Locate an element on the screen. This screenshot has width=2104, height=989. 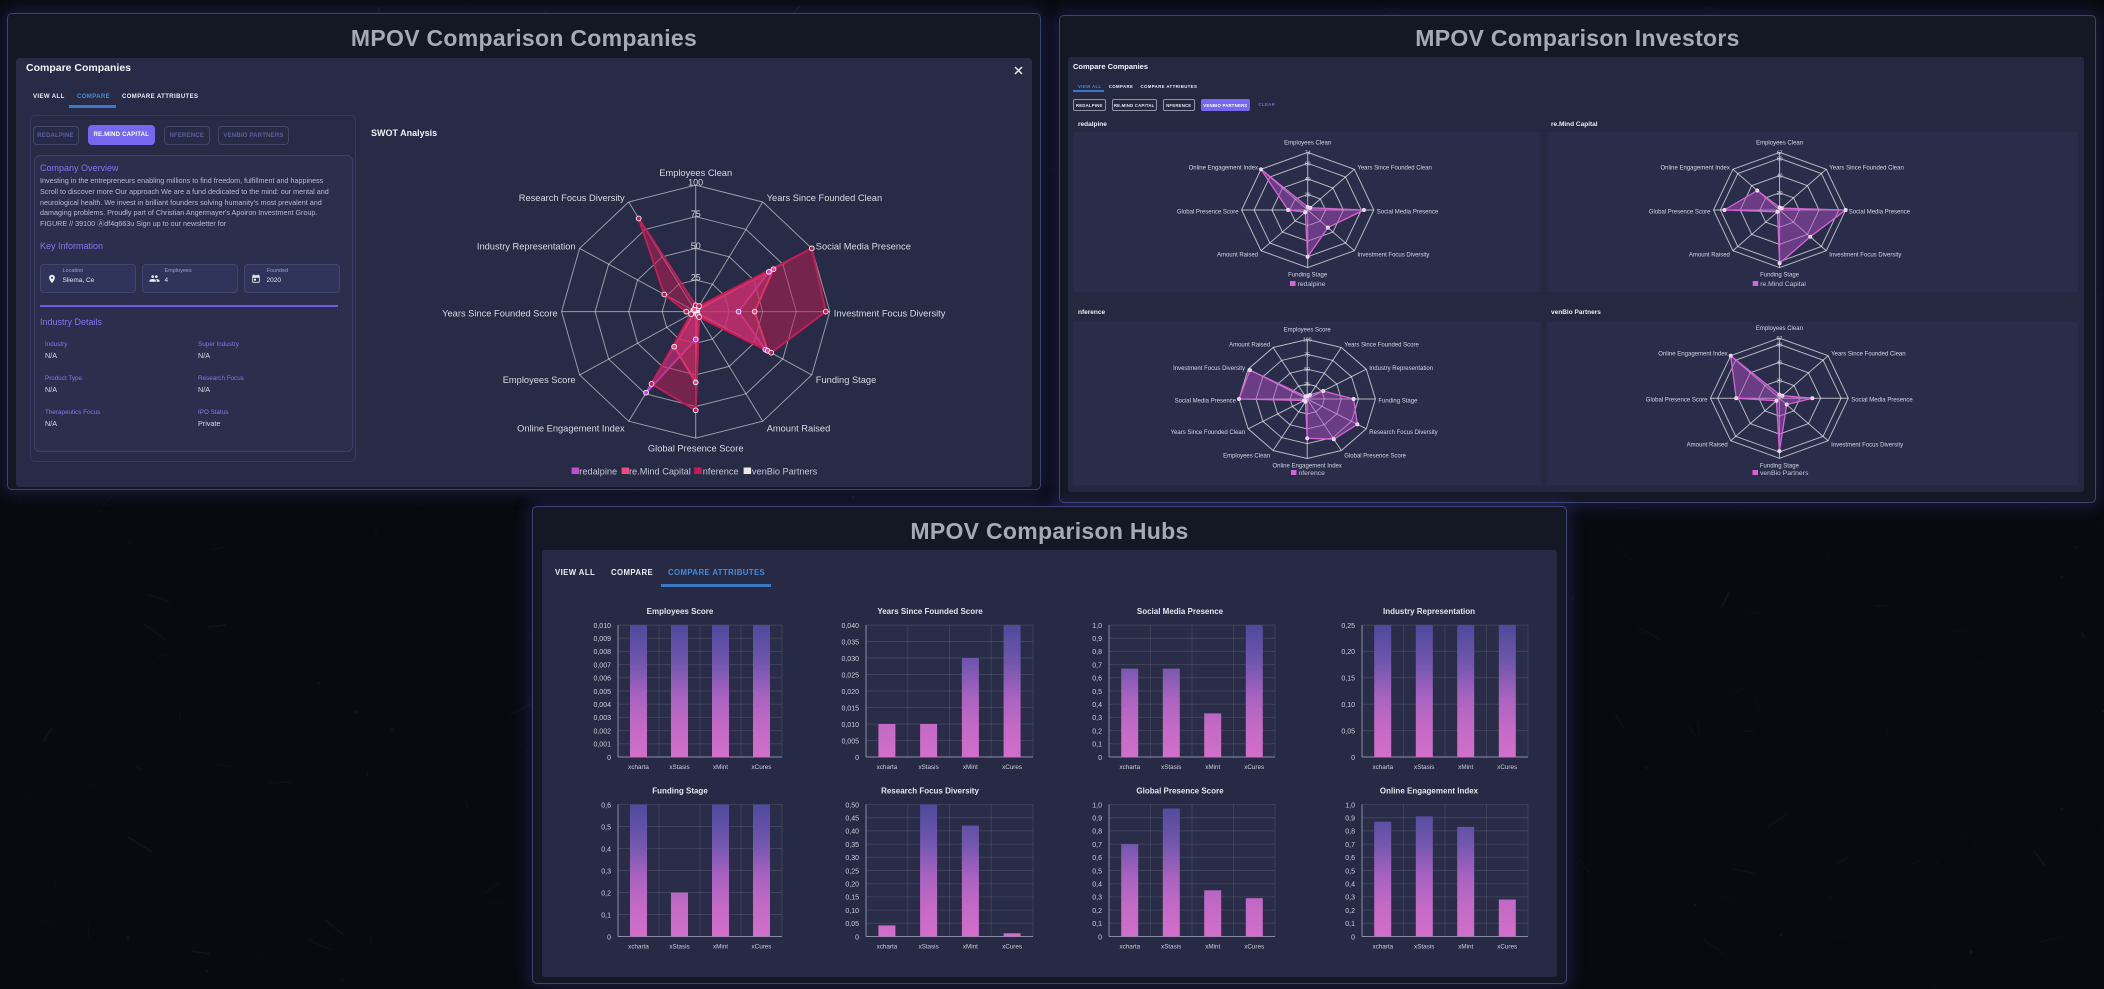
svg-text: 67 is located at coordinates (1780, 339).